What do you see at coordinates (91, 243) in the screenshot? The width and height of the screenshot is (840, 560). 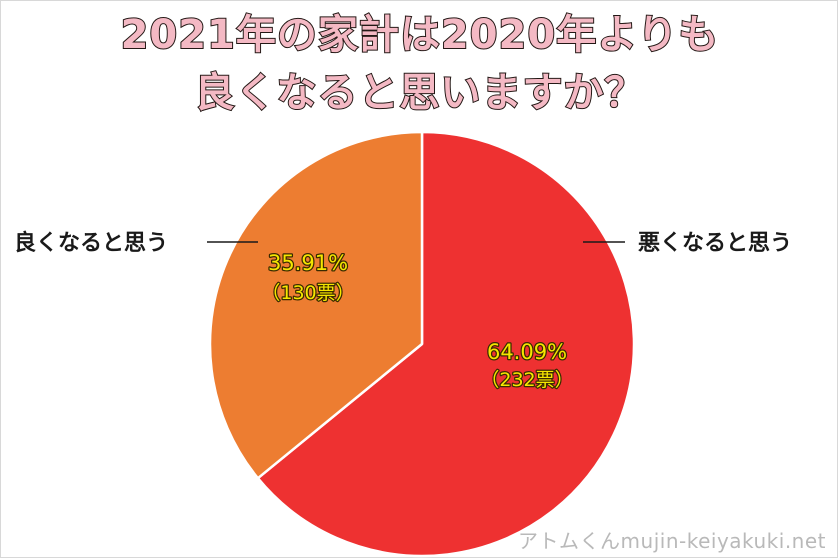 I see `slice-label-good: 良くなると思う` at bounding box center [91, 243].